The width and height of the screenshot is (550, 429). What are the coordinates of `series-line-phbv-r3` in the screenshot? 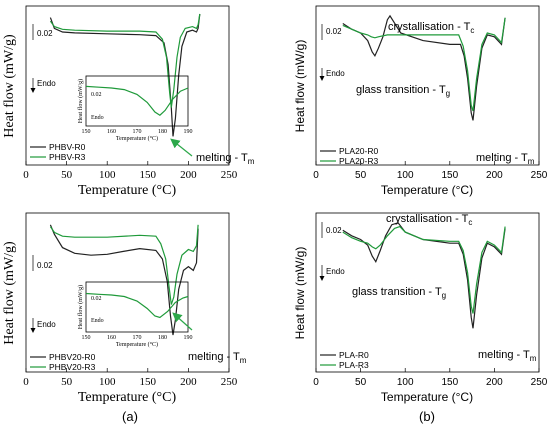 It's located at (125, 60).